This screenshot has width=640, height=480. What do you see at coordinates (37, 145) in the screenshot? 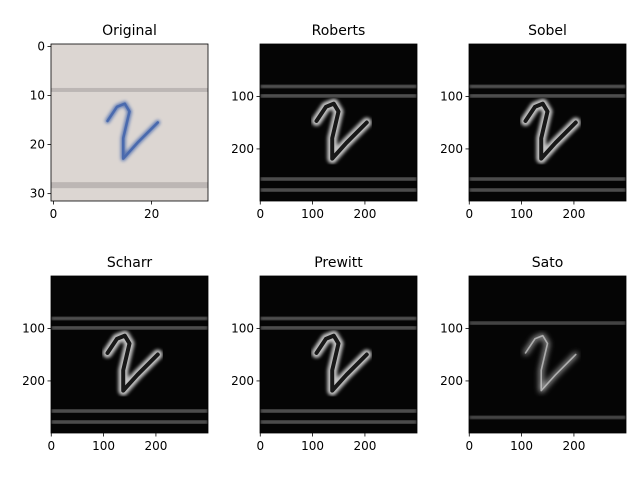
I see `y-tick-label: 20` at bounding box center [37, 145].